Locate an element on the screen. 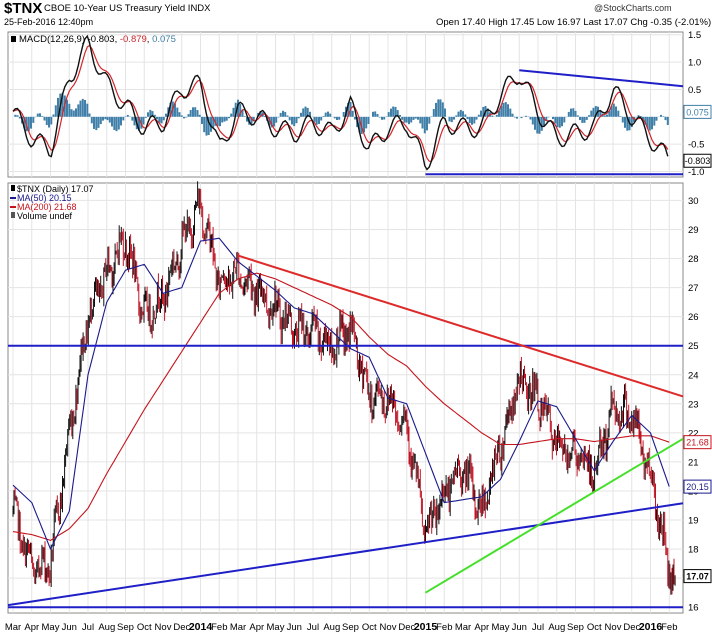 This screenshot has width=712, height=635. macd-value-tag-box is located at coordinates (697, 160).